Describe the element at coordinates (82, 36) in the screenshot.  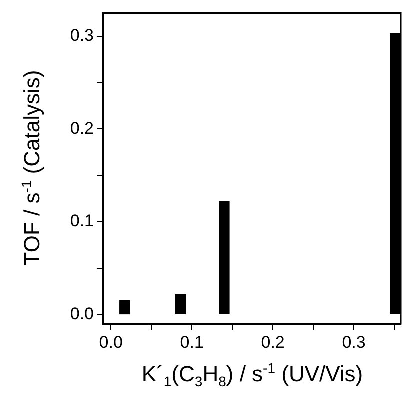
I see `y-tick-label: 0.3` at that location.